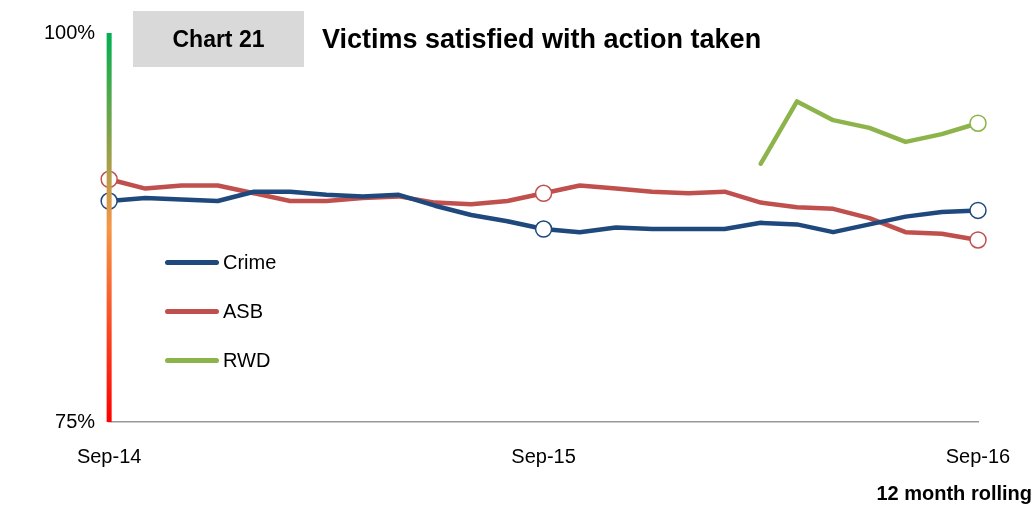 Image resolution: width=1036 pixels, height=517 pixels. What do you see at coordinates (75, 420) in the screenshot?
I see `y-tick-label: 75%` at bounding box center [75, 420].